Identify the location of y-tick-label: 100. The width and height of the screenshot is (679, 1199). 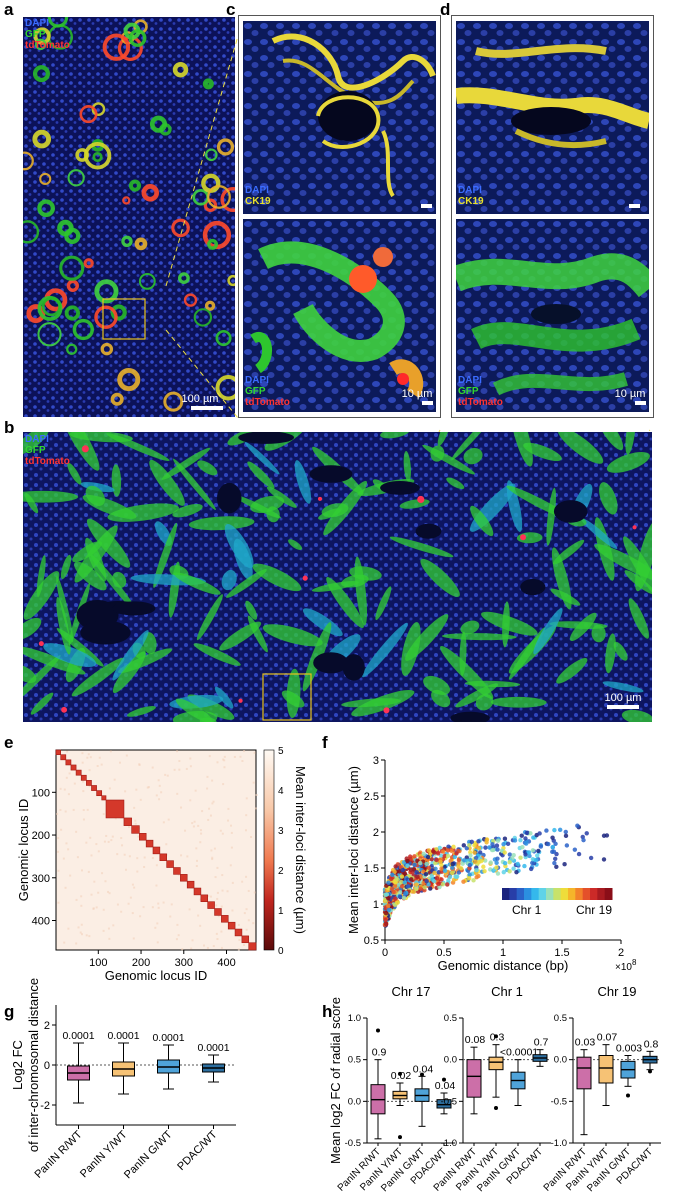
(41, 793).